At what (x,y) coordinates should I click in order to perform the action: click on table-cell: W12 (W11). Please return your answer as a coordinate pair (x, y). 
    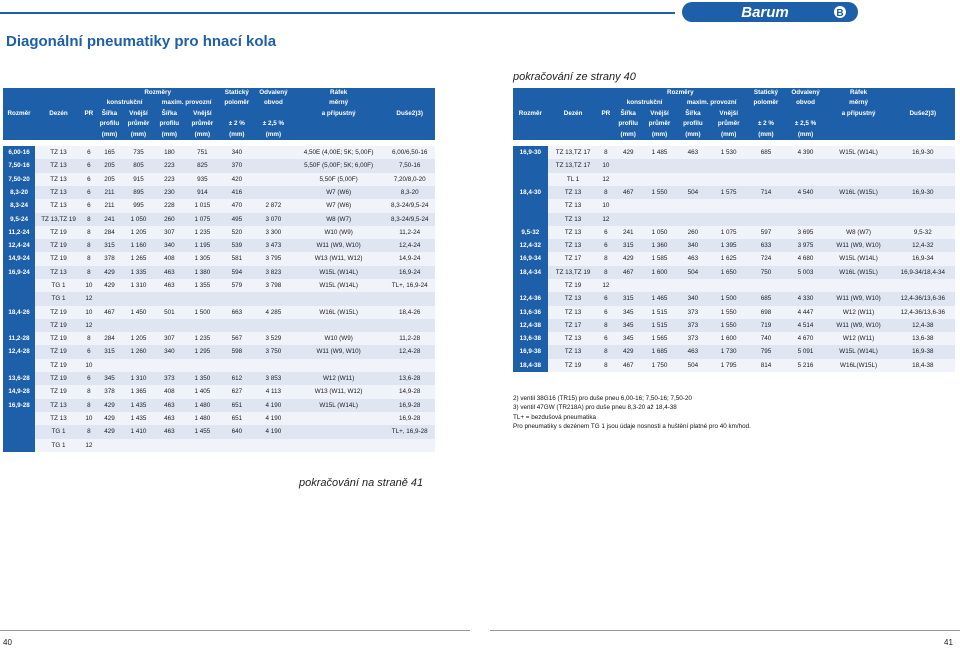
    Looking at the image, I should click on (858, 312).